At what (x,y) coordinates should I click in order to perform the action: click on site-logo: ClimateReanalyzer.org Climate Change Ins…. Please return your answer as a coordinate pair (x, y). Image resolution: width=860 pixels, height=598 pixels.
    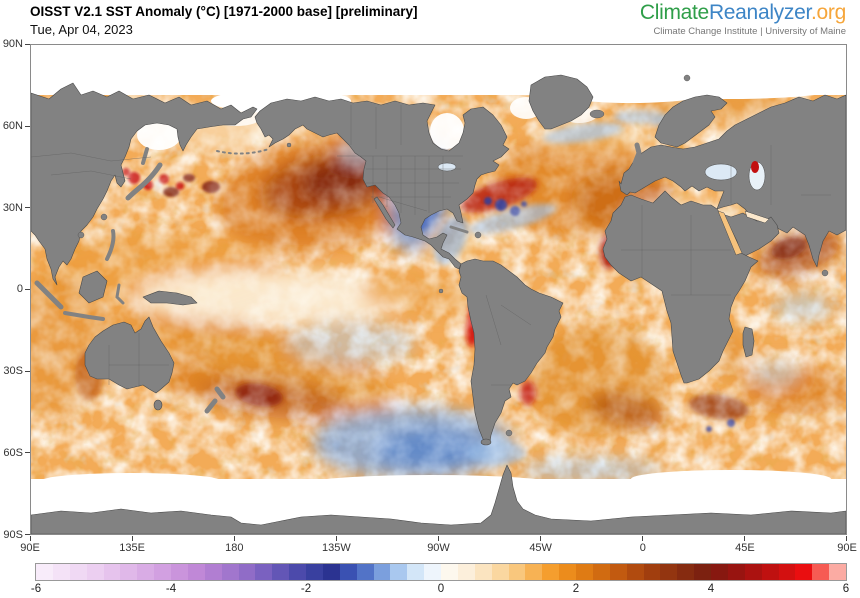
    Looking at the image, I should click on (742, 19).